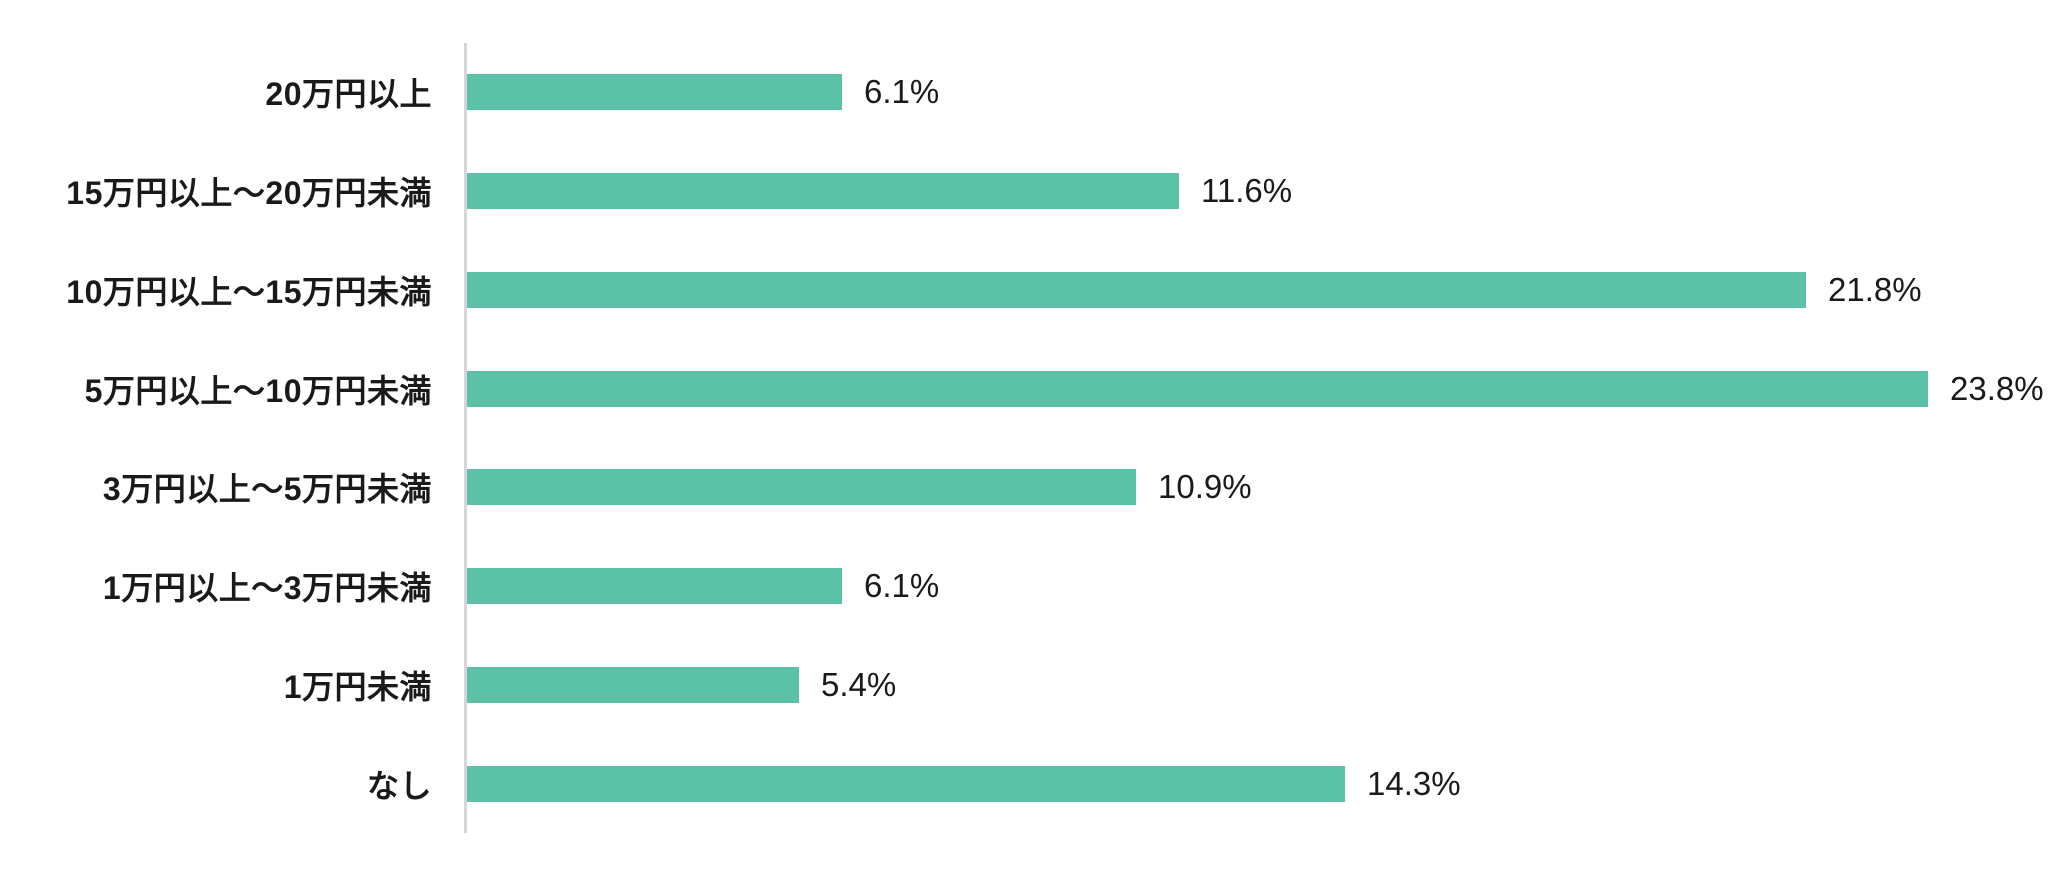 This screenshot has height=888, width=2048. Describe the element at coordinates (357, 686) in the screenshot. I see `category-label: 1万円未満` at that location.